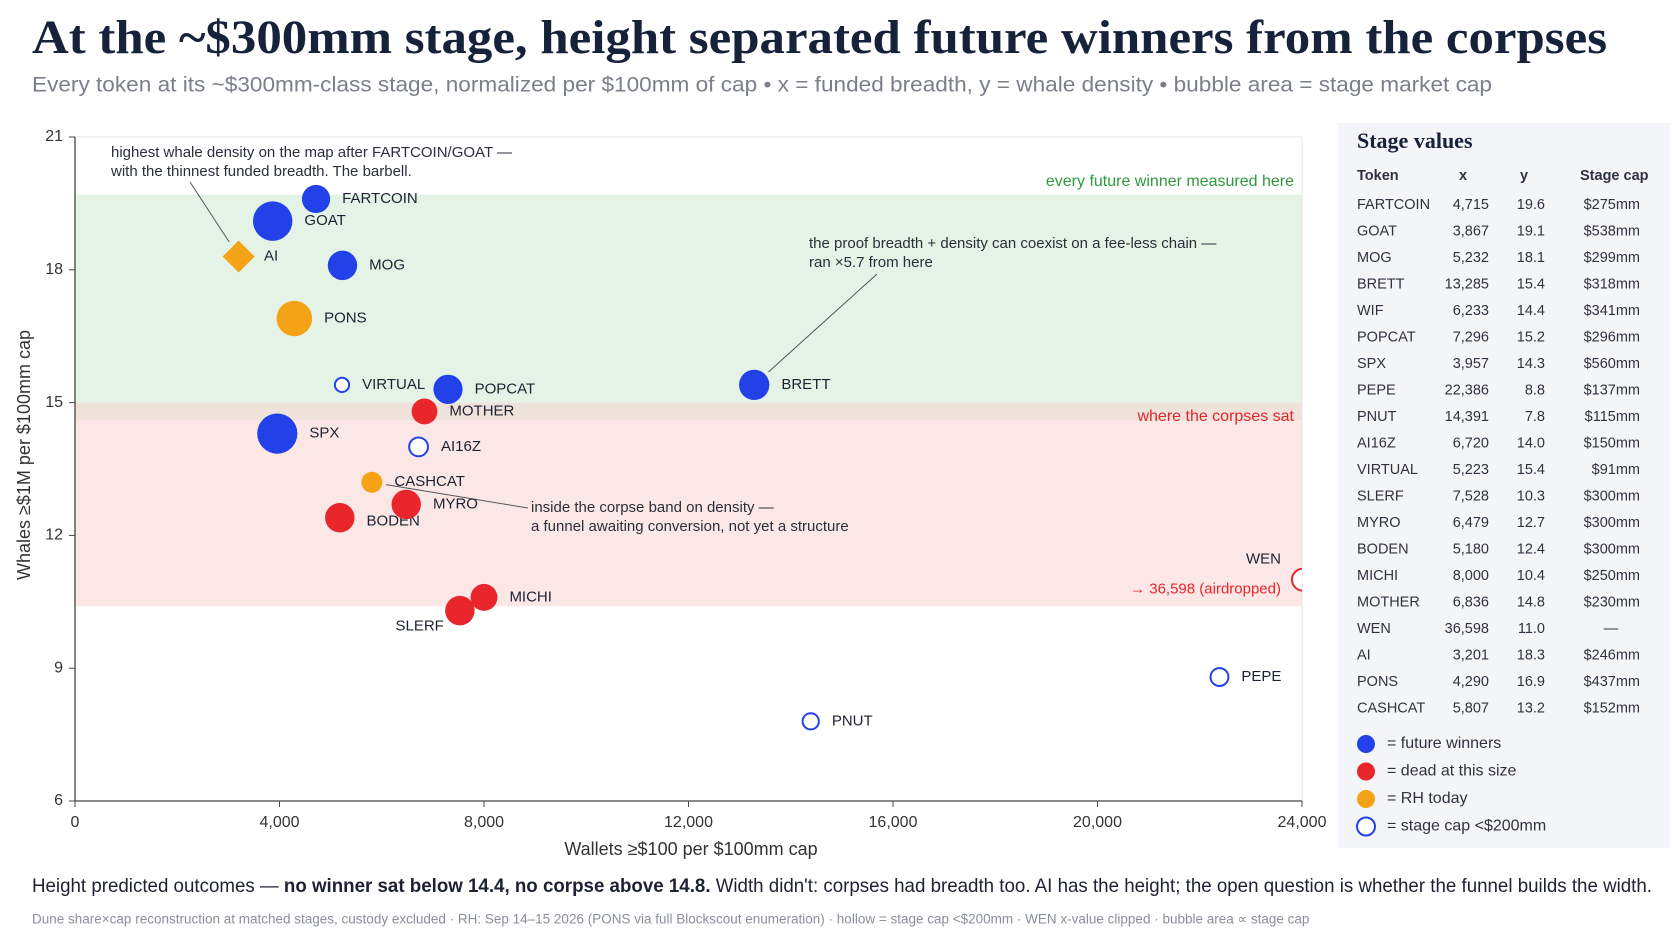 The width and height of the screenshot is (1672, 941). Describe the element at coordinates (387, 264) in the screenshot. I see `point-label: MOG` at that location.